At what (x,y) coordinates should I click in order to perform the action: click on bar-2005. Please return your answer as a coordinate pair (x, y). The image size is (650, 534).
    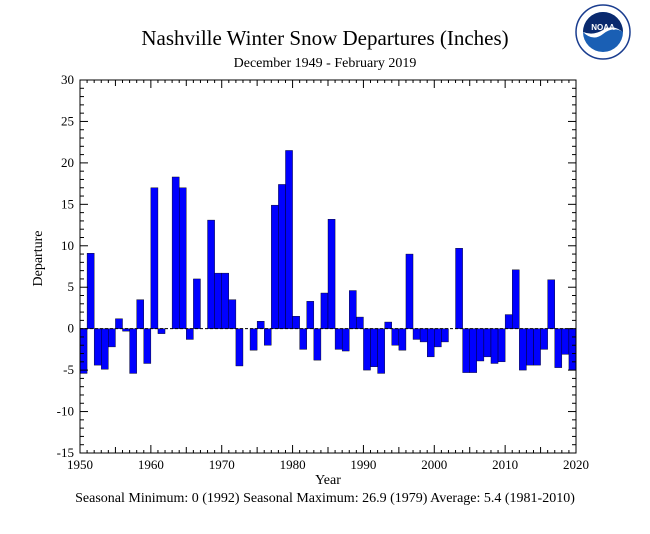
    Looking at the image, I should click on (473, 350).